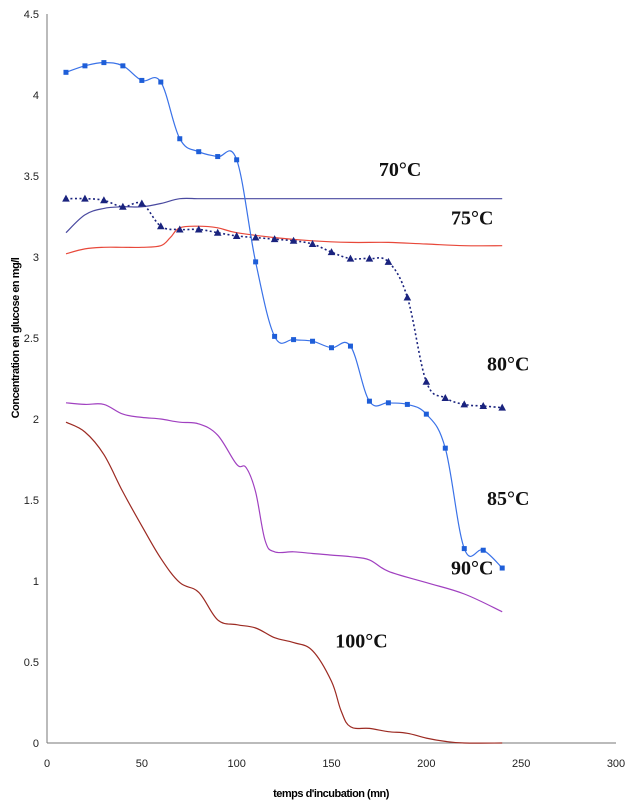 The image size is (628, 801). I want to click on series-label: 70°C, so click(400, 170).